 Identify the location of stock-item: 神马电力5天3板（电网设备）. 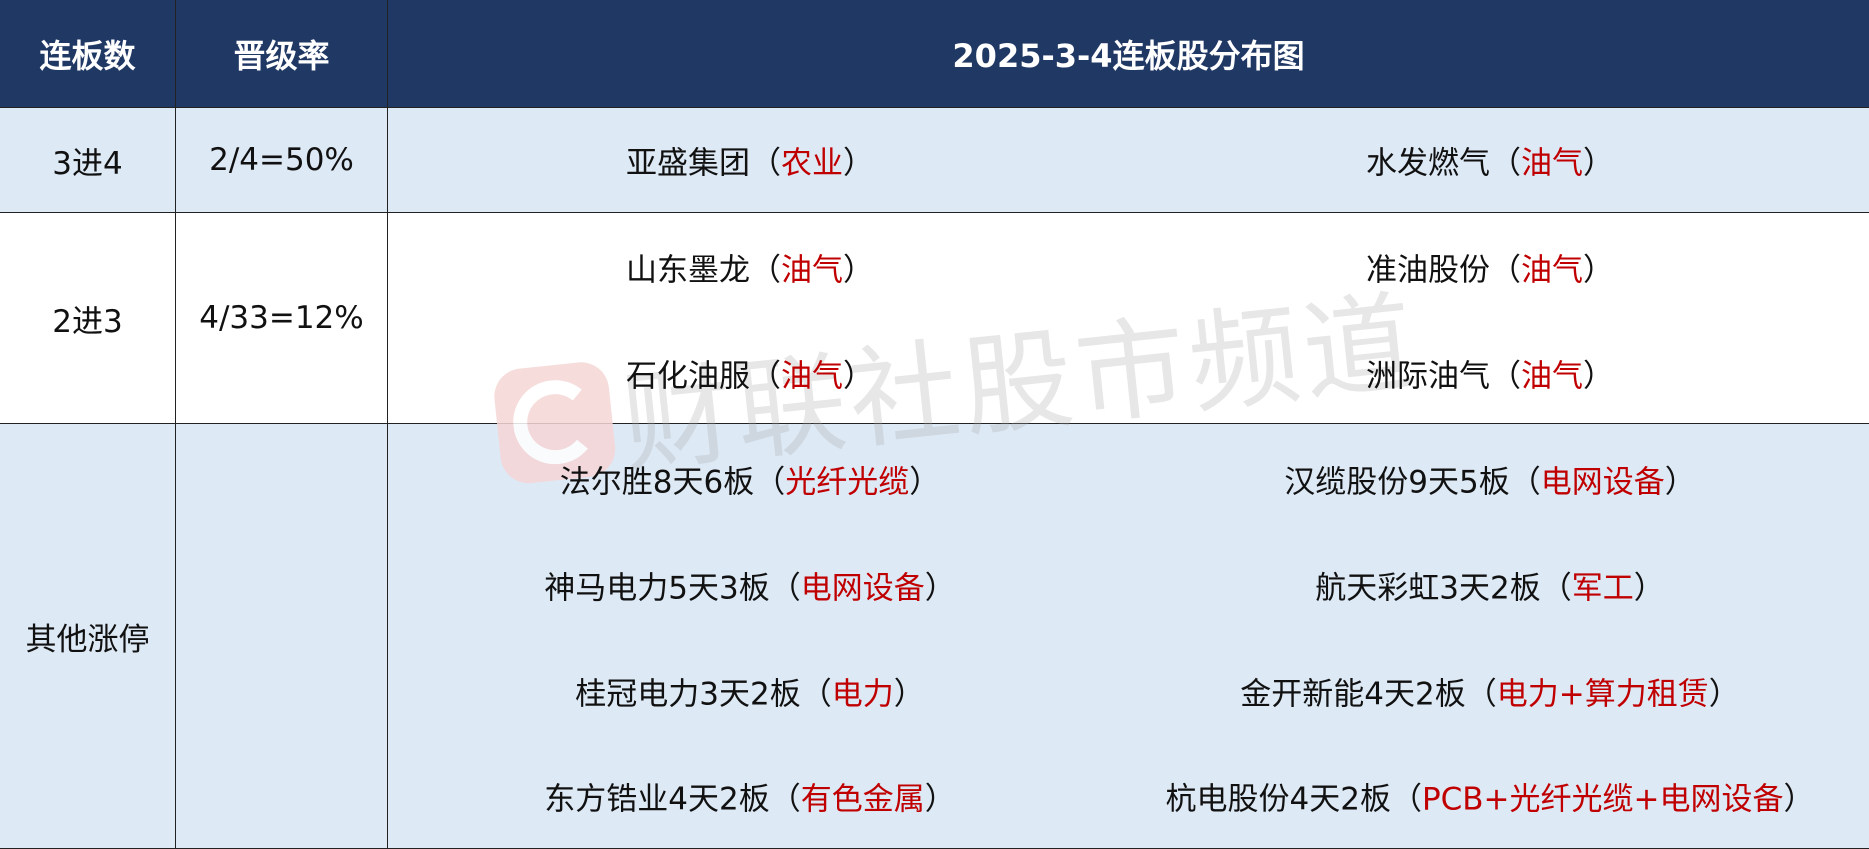
(749, 585).